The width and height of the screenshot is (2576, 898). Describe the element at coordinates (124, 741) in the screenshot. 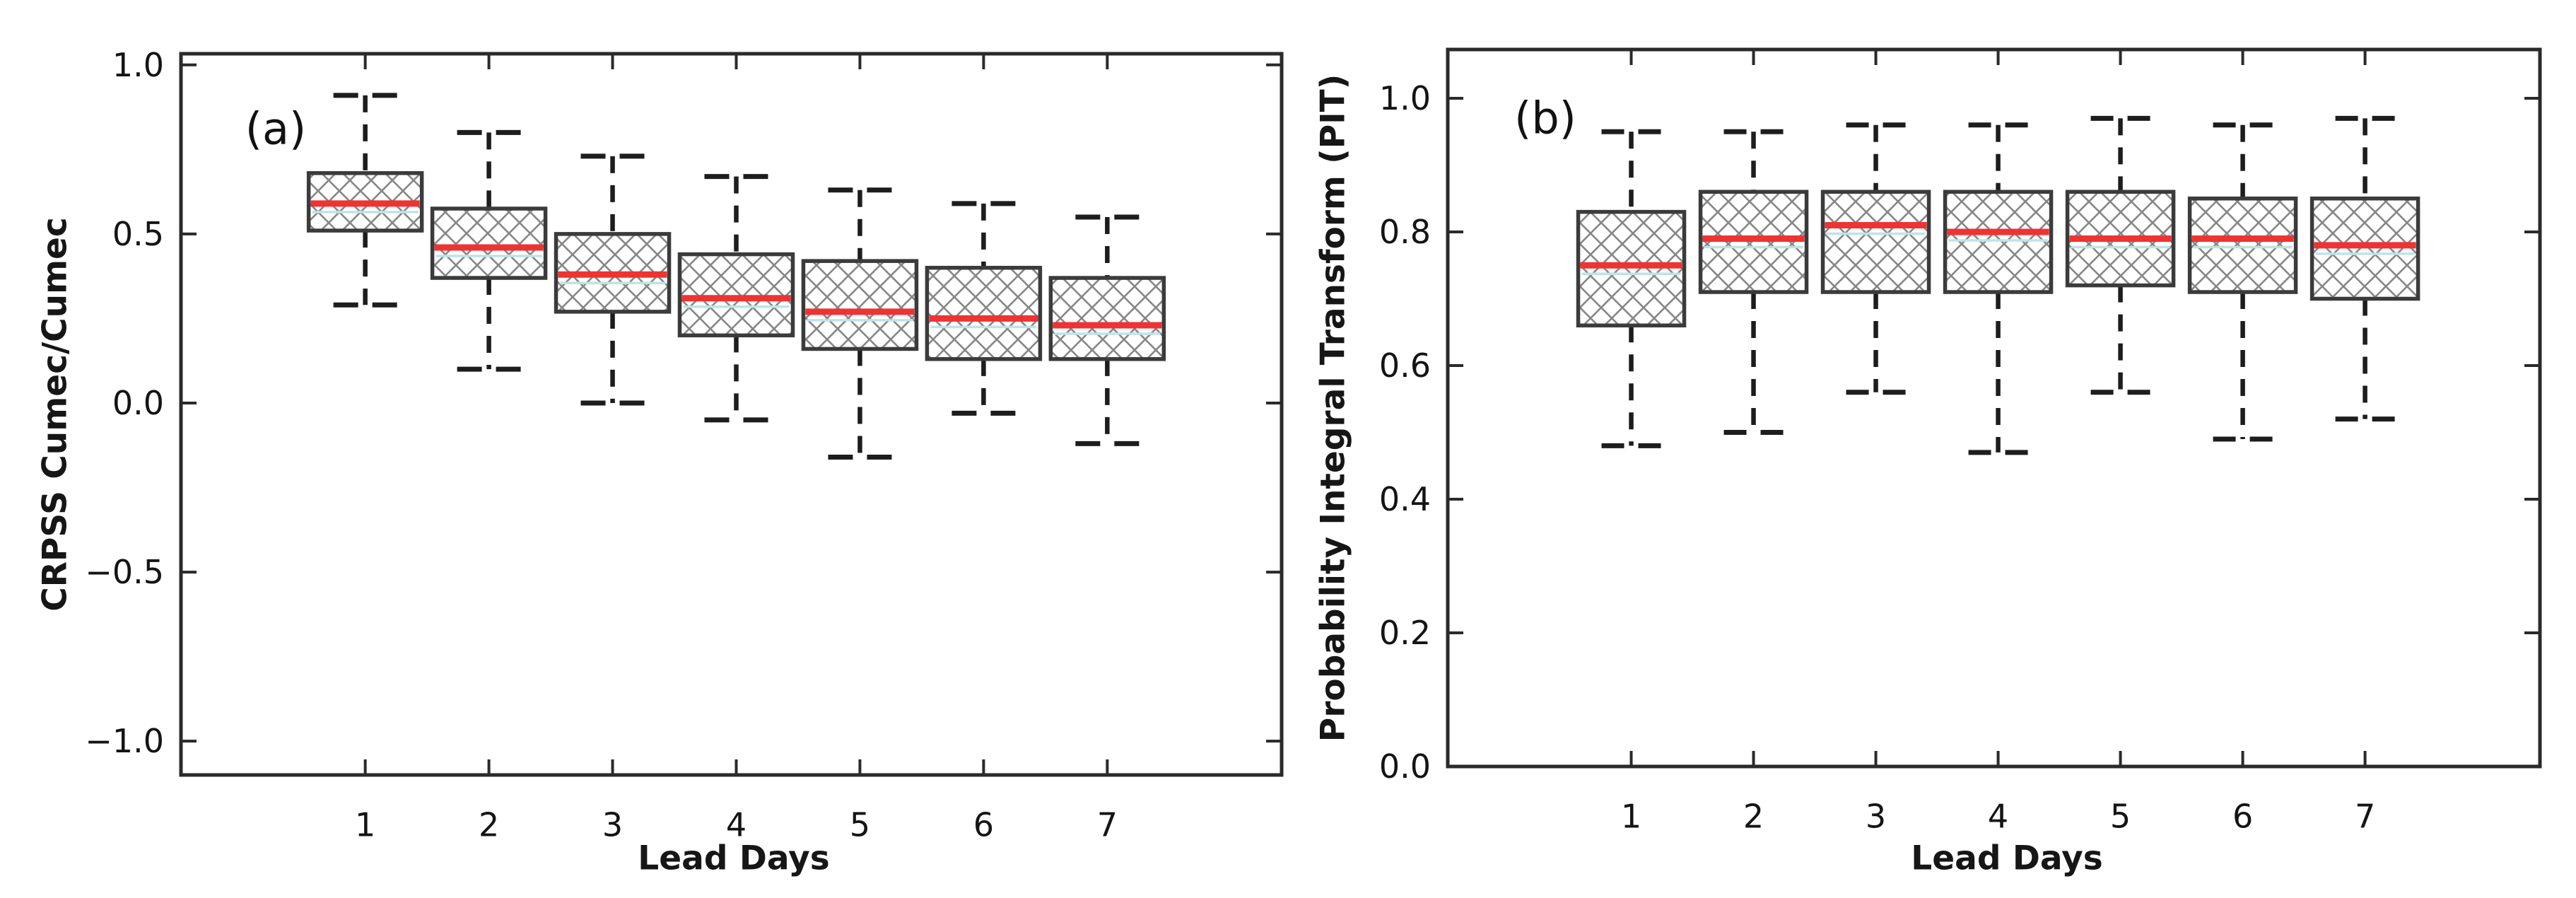

I see `panel-a-ytick-label: −1.0` at that location.